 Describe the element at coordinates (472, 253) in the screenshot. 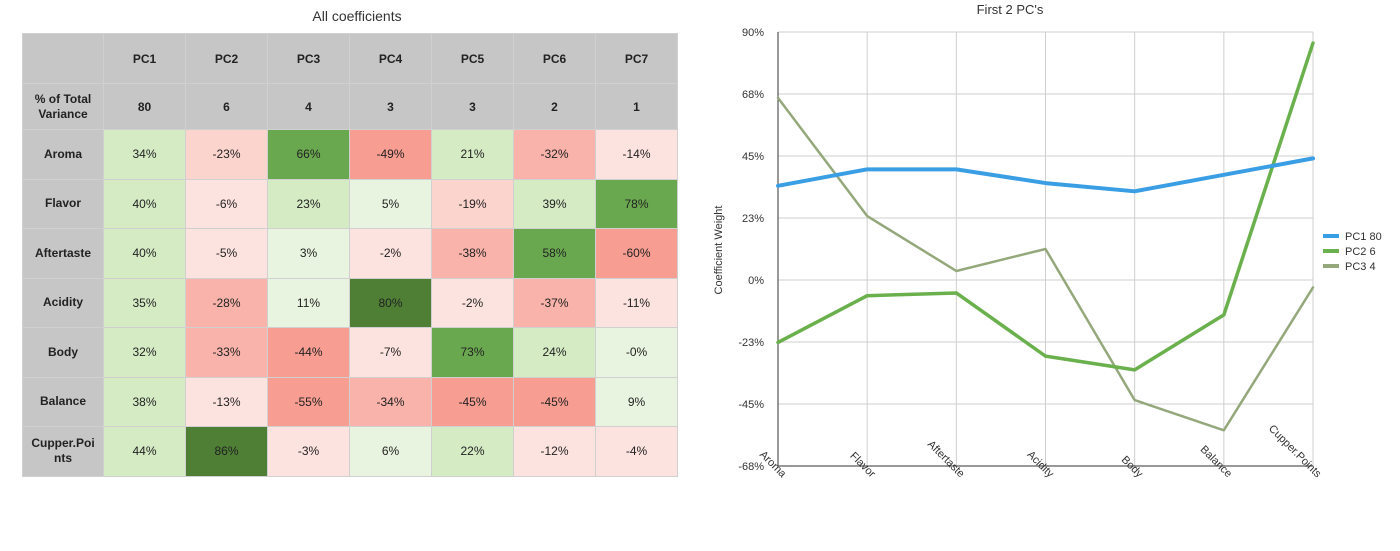

I see `coefficient-cell: -38%` at that location.